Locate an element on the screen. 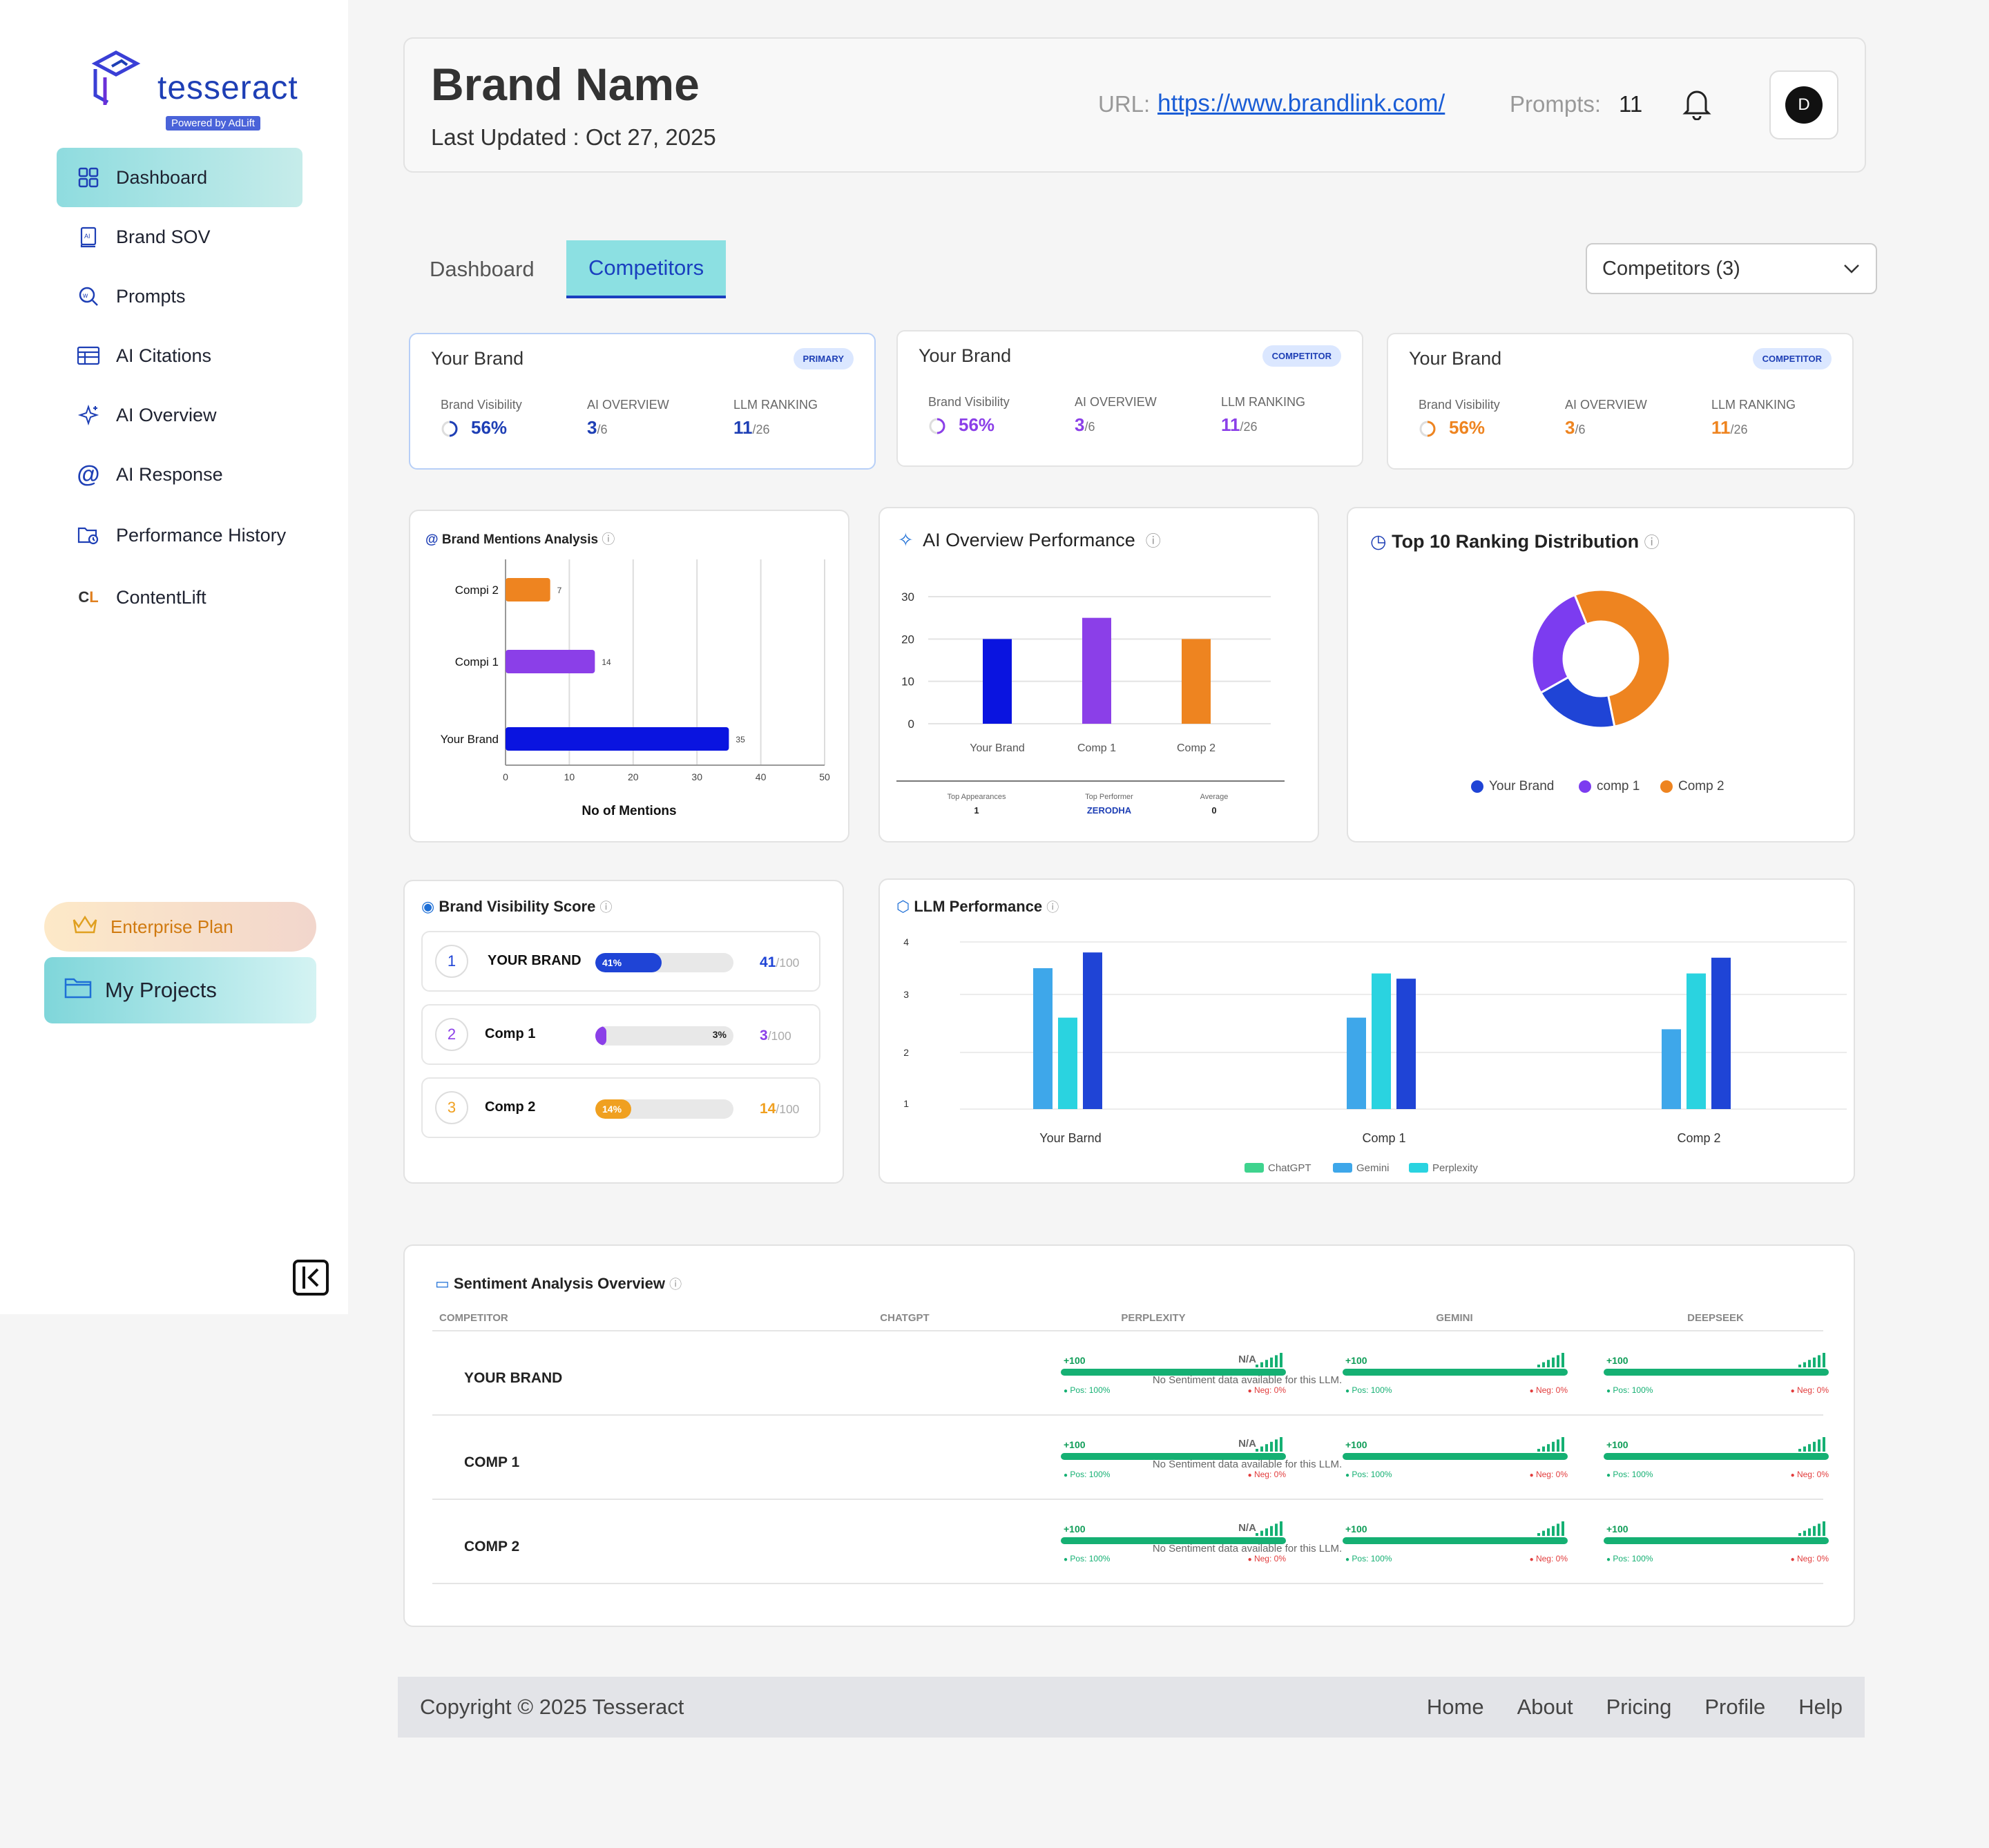 The height and width of the screenshot is (1848, 1989). sidebar-item-label: Prompts is located at coordinates (151, 296).